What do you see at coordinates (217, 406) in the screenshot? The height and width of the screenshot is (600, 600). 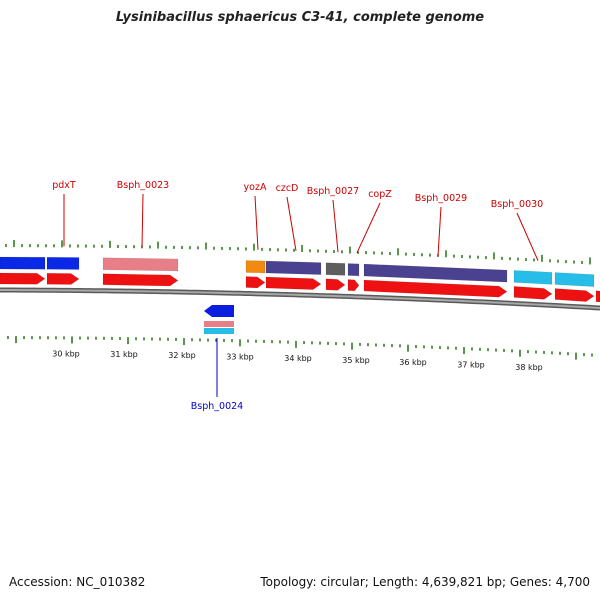 I see `gene-label-Bsph_0024: Bsph_0024` at bounding box center [217, 406].